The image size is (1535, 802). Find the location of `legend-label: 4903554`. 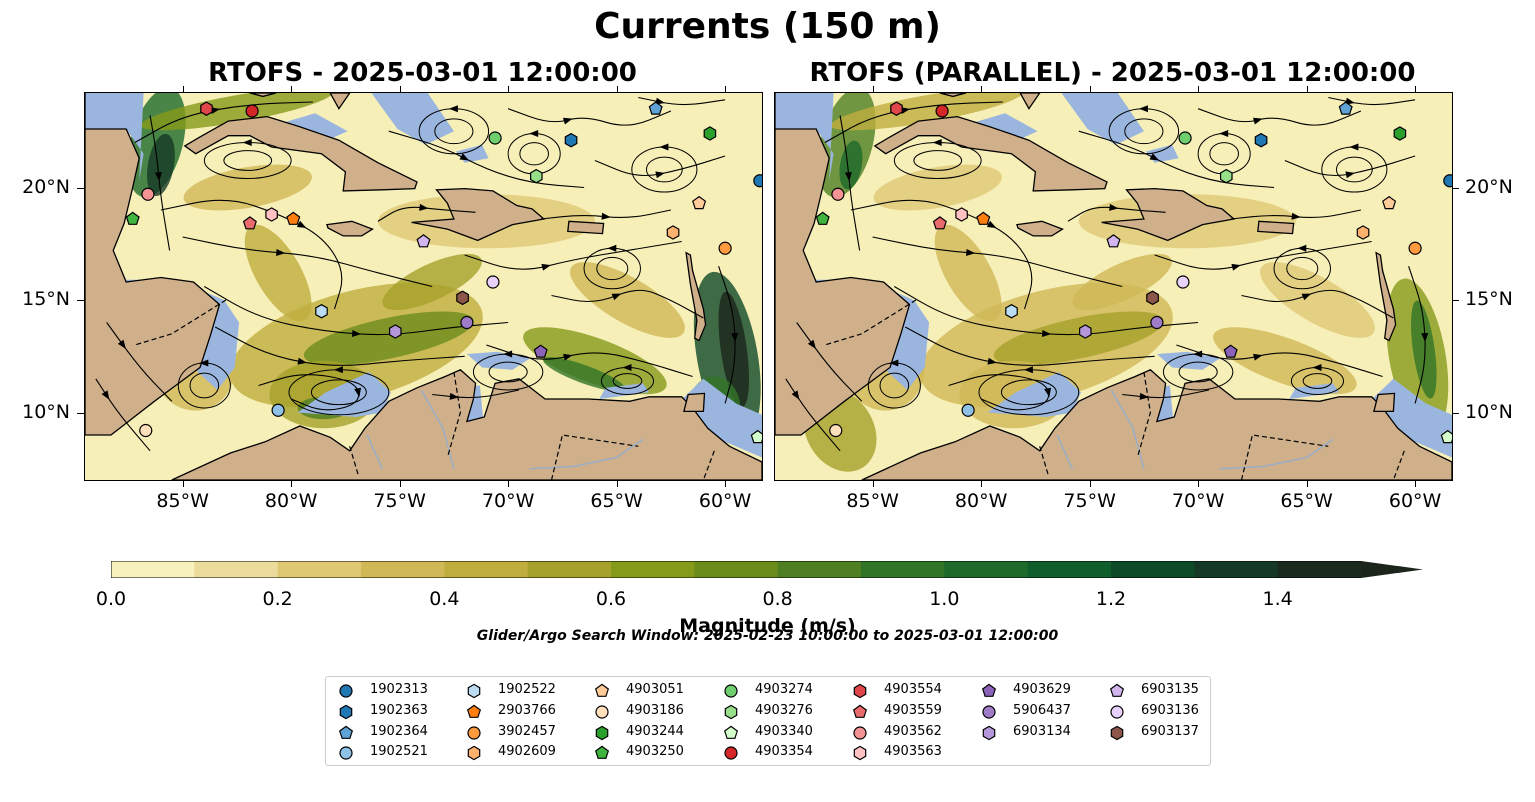

legend-label: 4903554 is located at coordinates (913, 689).